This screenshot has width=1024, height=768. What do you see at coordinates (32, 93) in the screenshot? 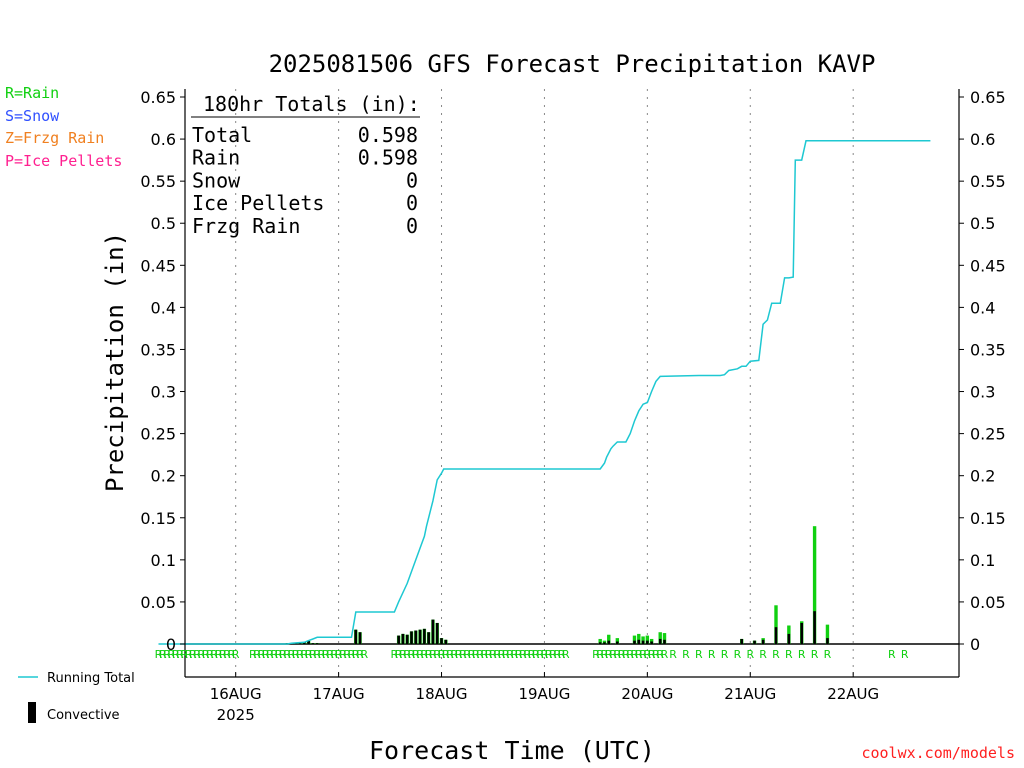
I see `legend-rain: R=Rain` at bounding box center [32, 93].